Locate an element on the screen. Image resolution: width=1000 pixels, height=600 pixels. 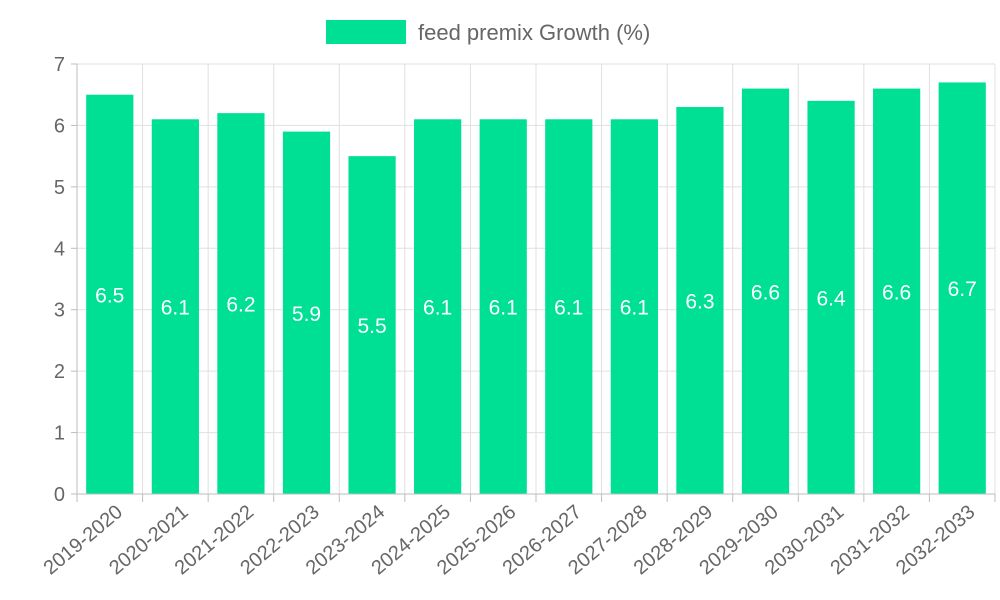
data-label: 5.5 is located at coordinates (371, 326).